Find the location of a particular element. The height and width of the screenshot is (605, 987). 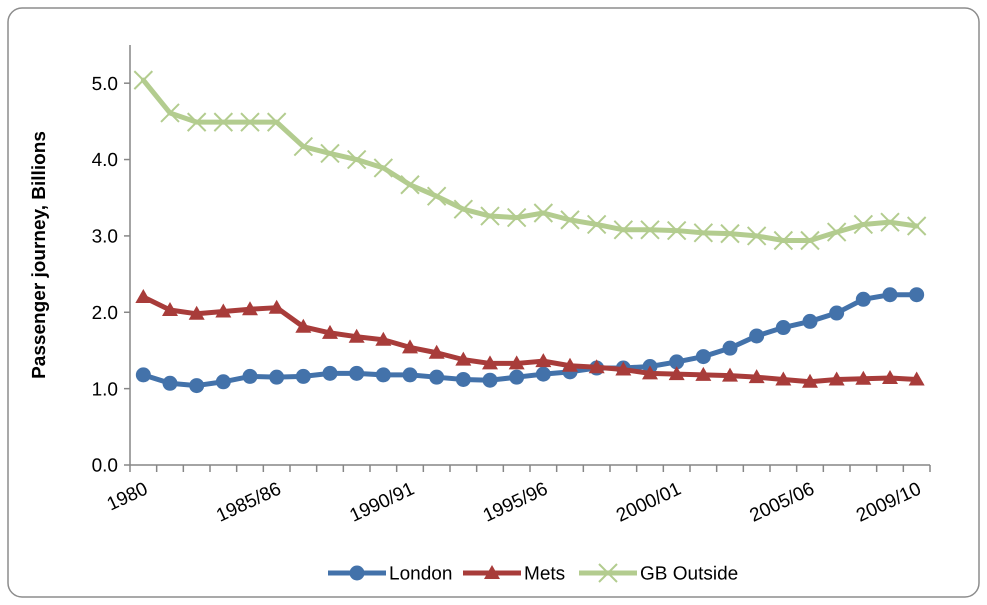

x-tick-label: 1980 is located at coordinates (128, 497).